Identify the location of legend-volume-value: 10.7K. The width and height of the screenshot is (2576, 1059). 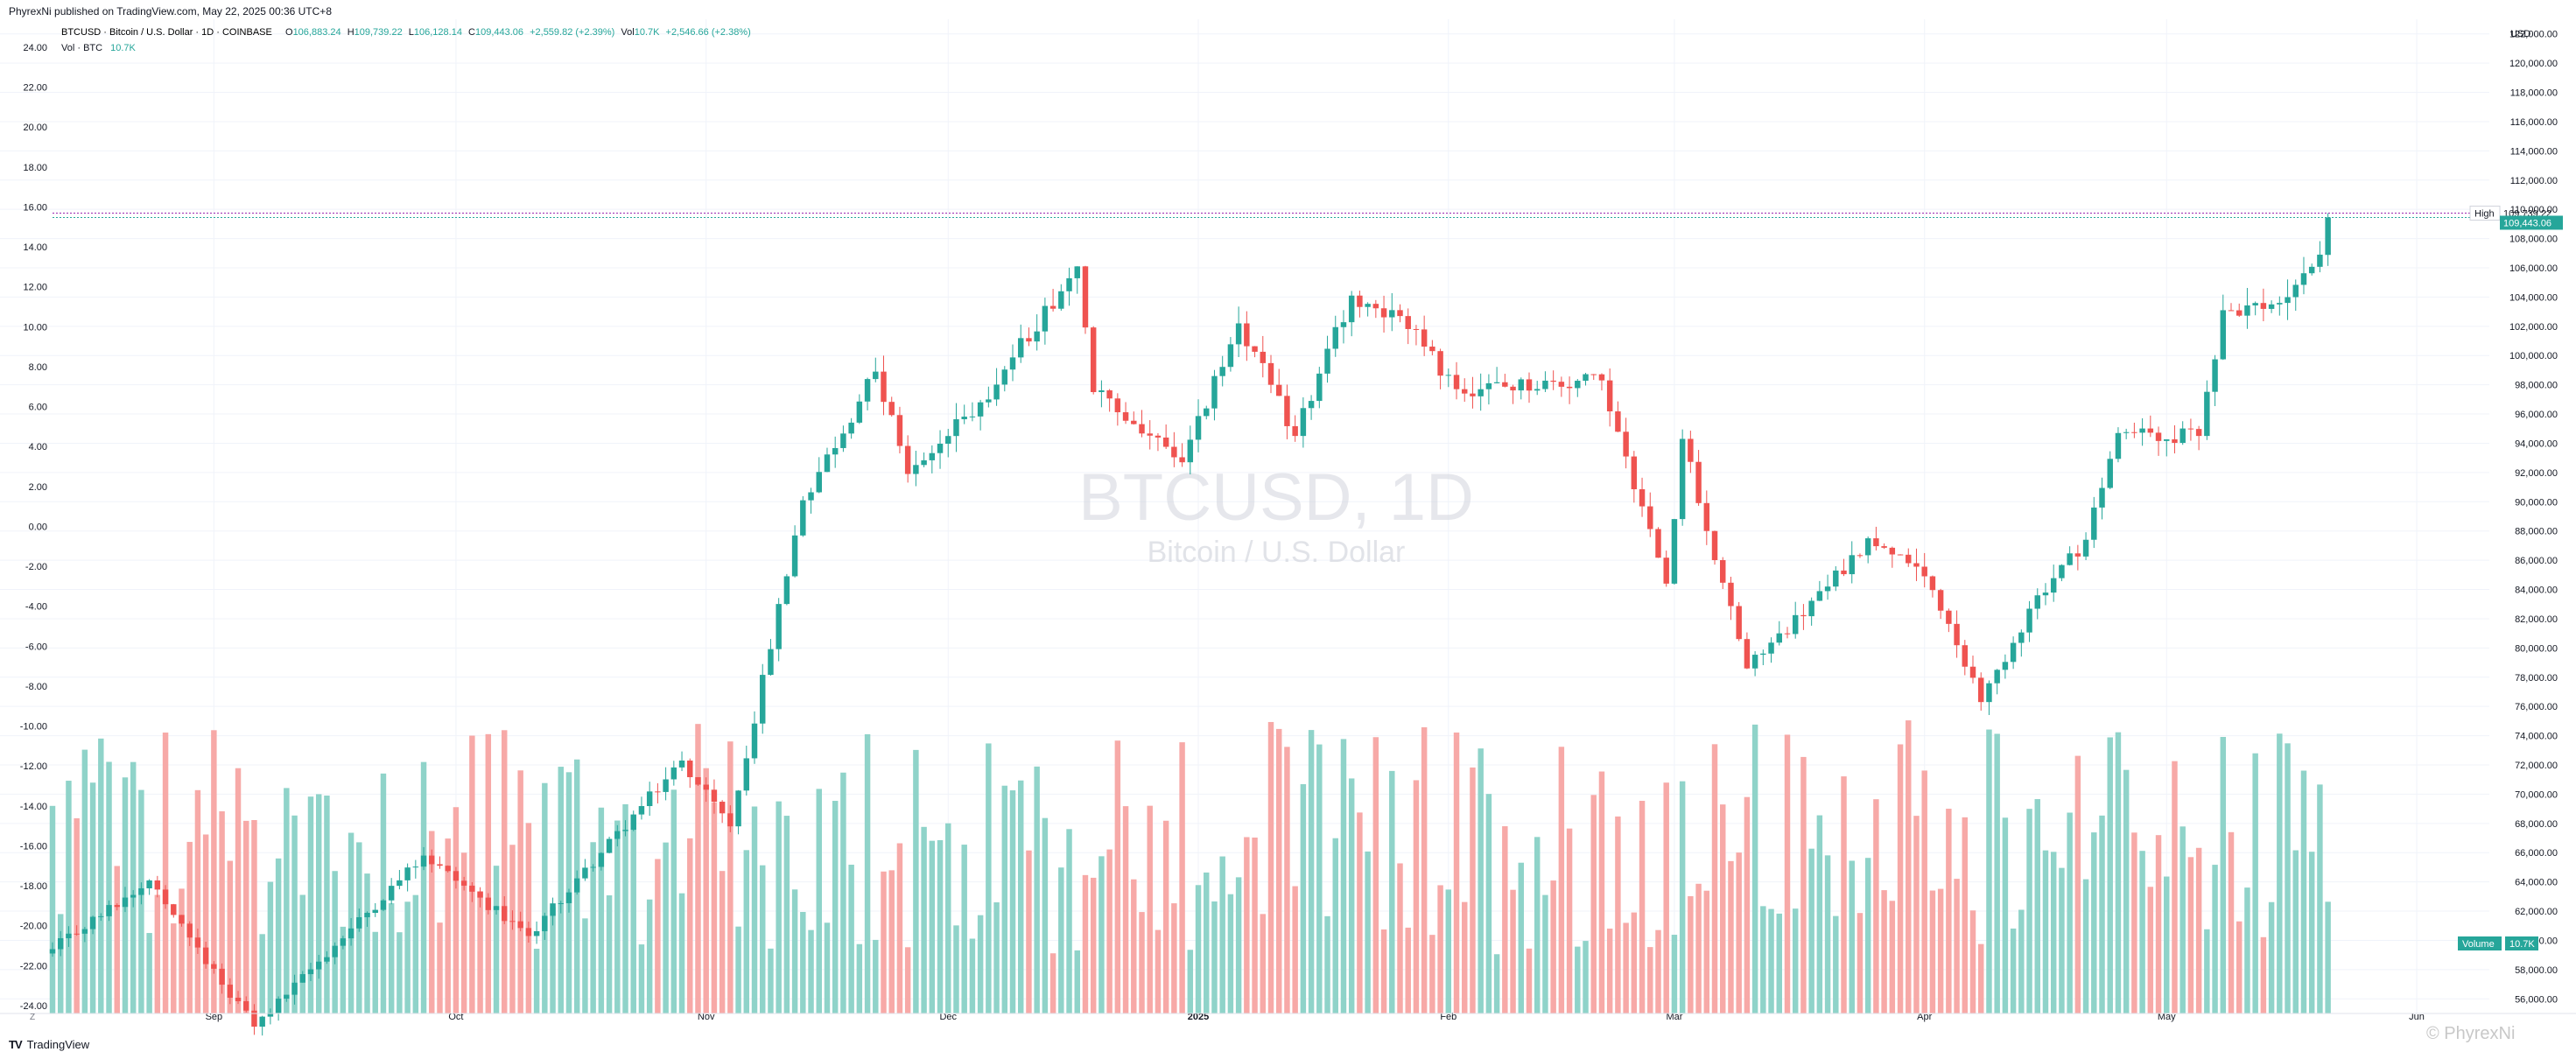
(123, 48).